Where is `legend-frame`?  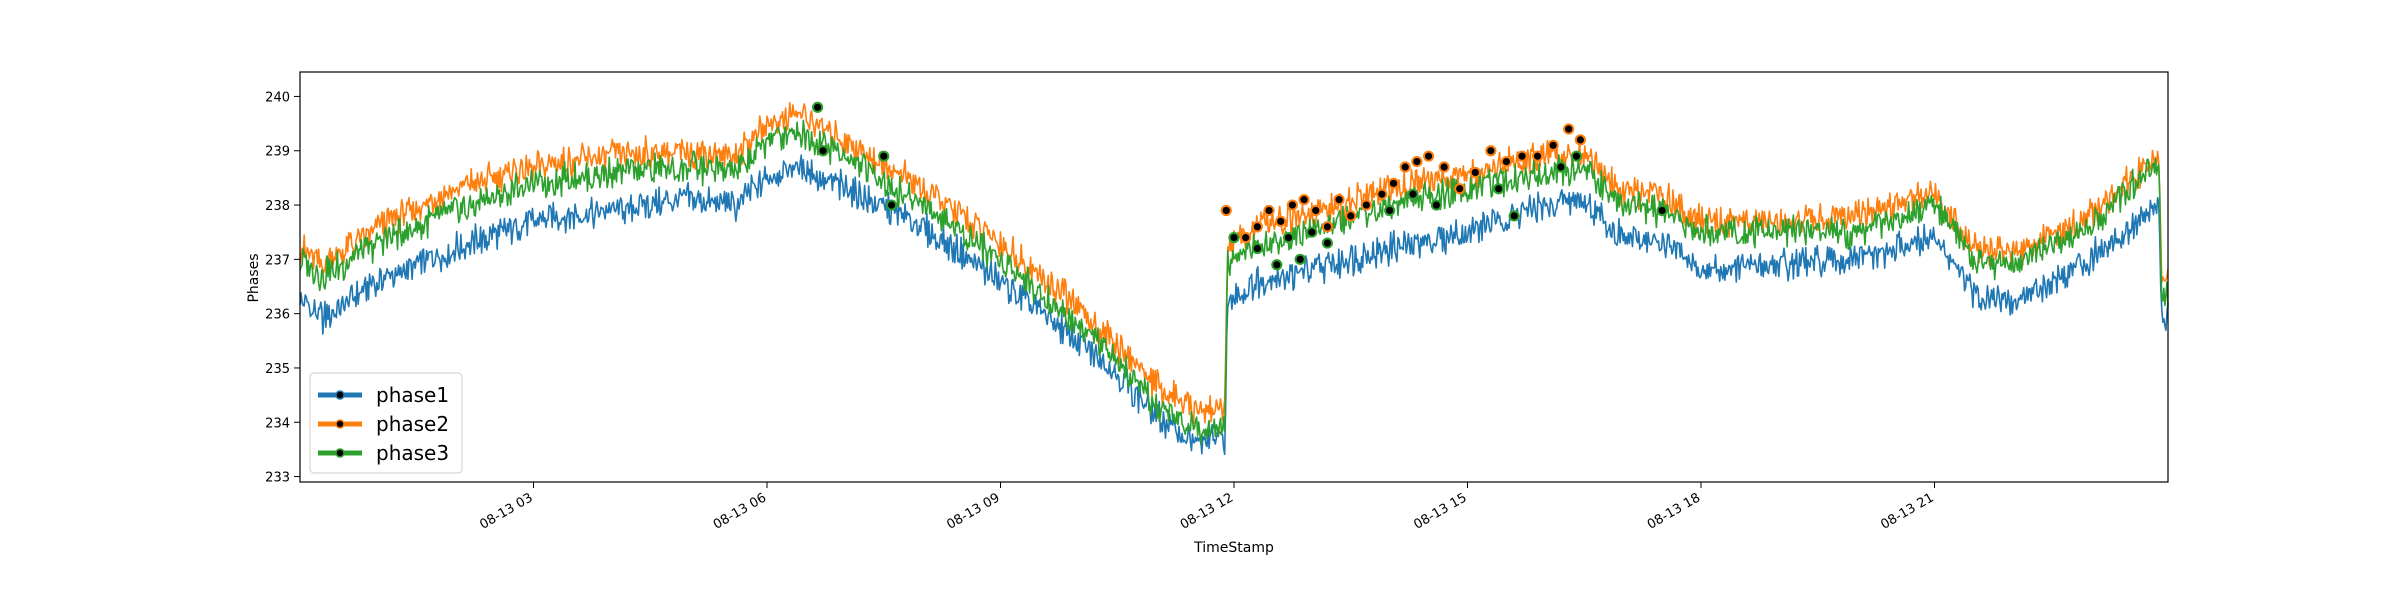
legend-frame is located at coordinates (386, 423).